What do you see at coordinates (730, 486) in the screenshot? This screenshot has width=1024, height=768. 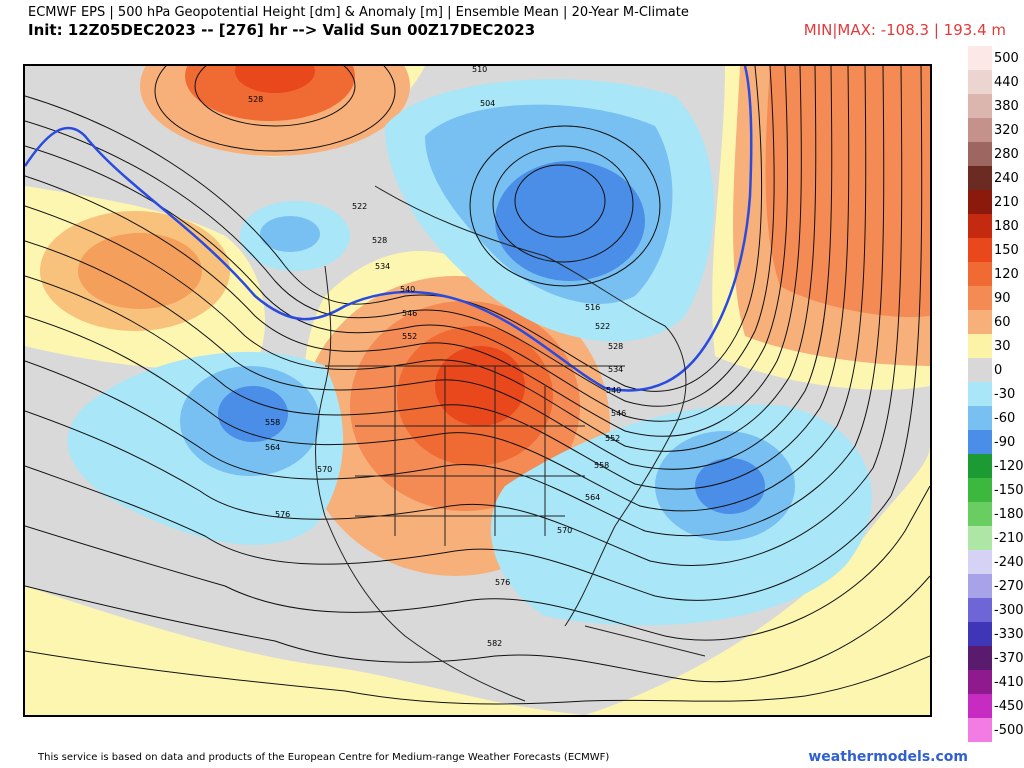 I see `negative-anomaly-atlantic-core` at bounding box center [730, 486].